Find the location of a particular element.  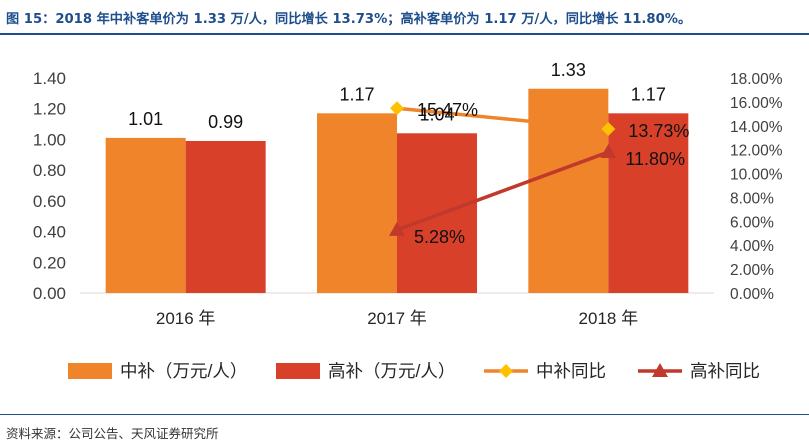

legend-label: 高补同比 is located at coordinates (725, 371).